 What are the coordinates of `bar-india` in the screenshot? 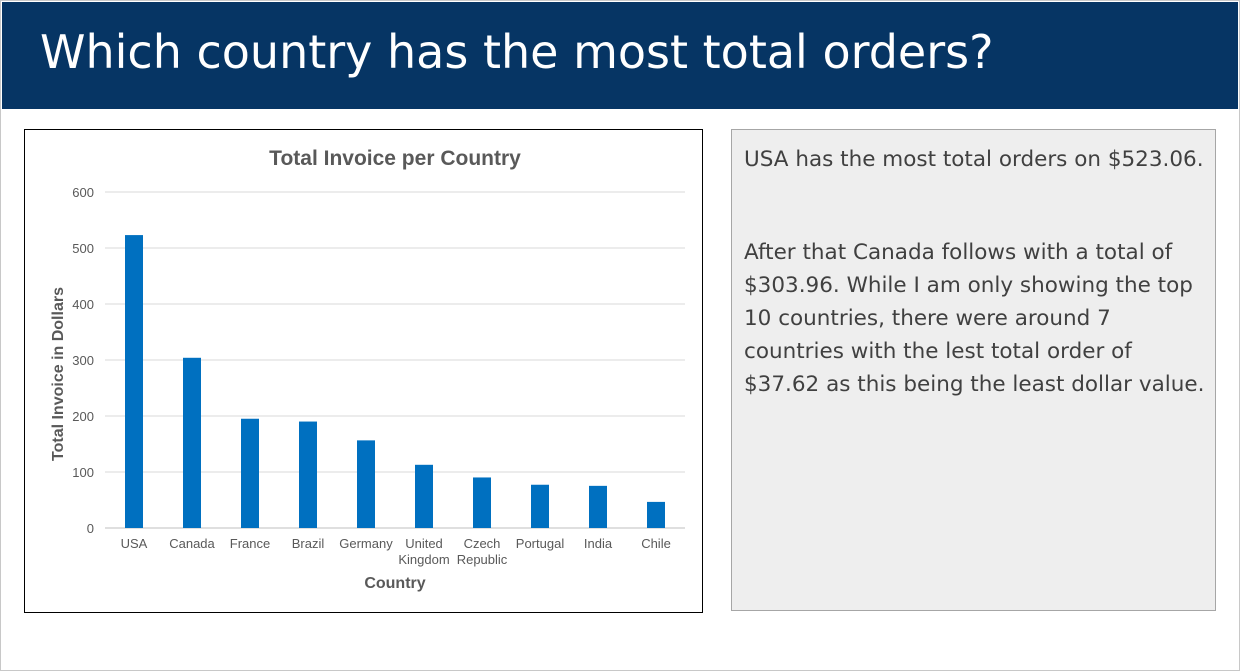 It's located at (598, 506).